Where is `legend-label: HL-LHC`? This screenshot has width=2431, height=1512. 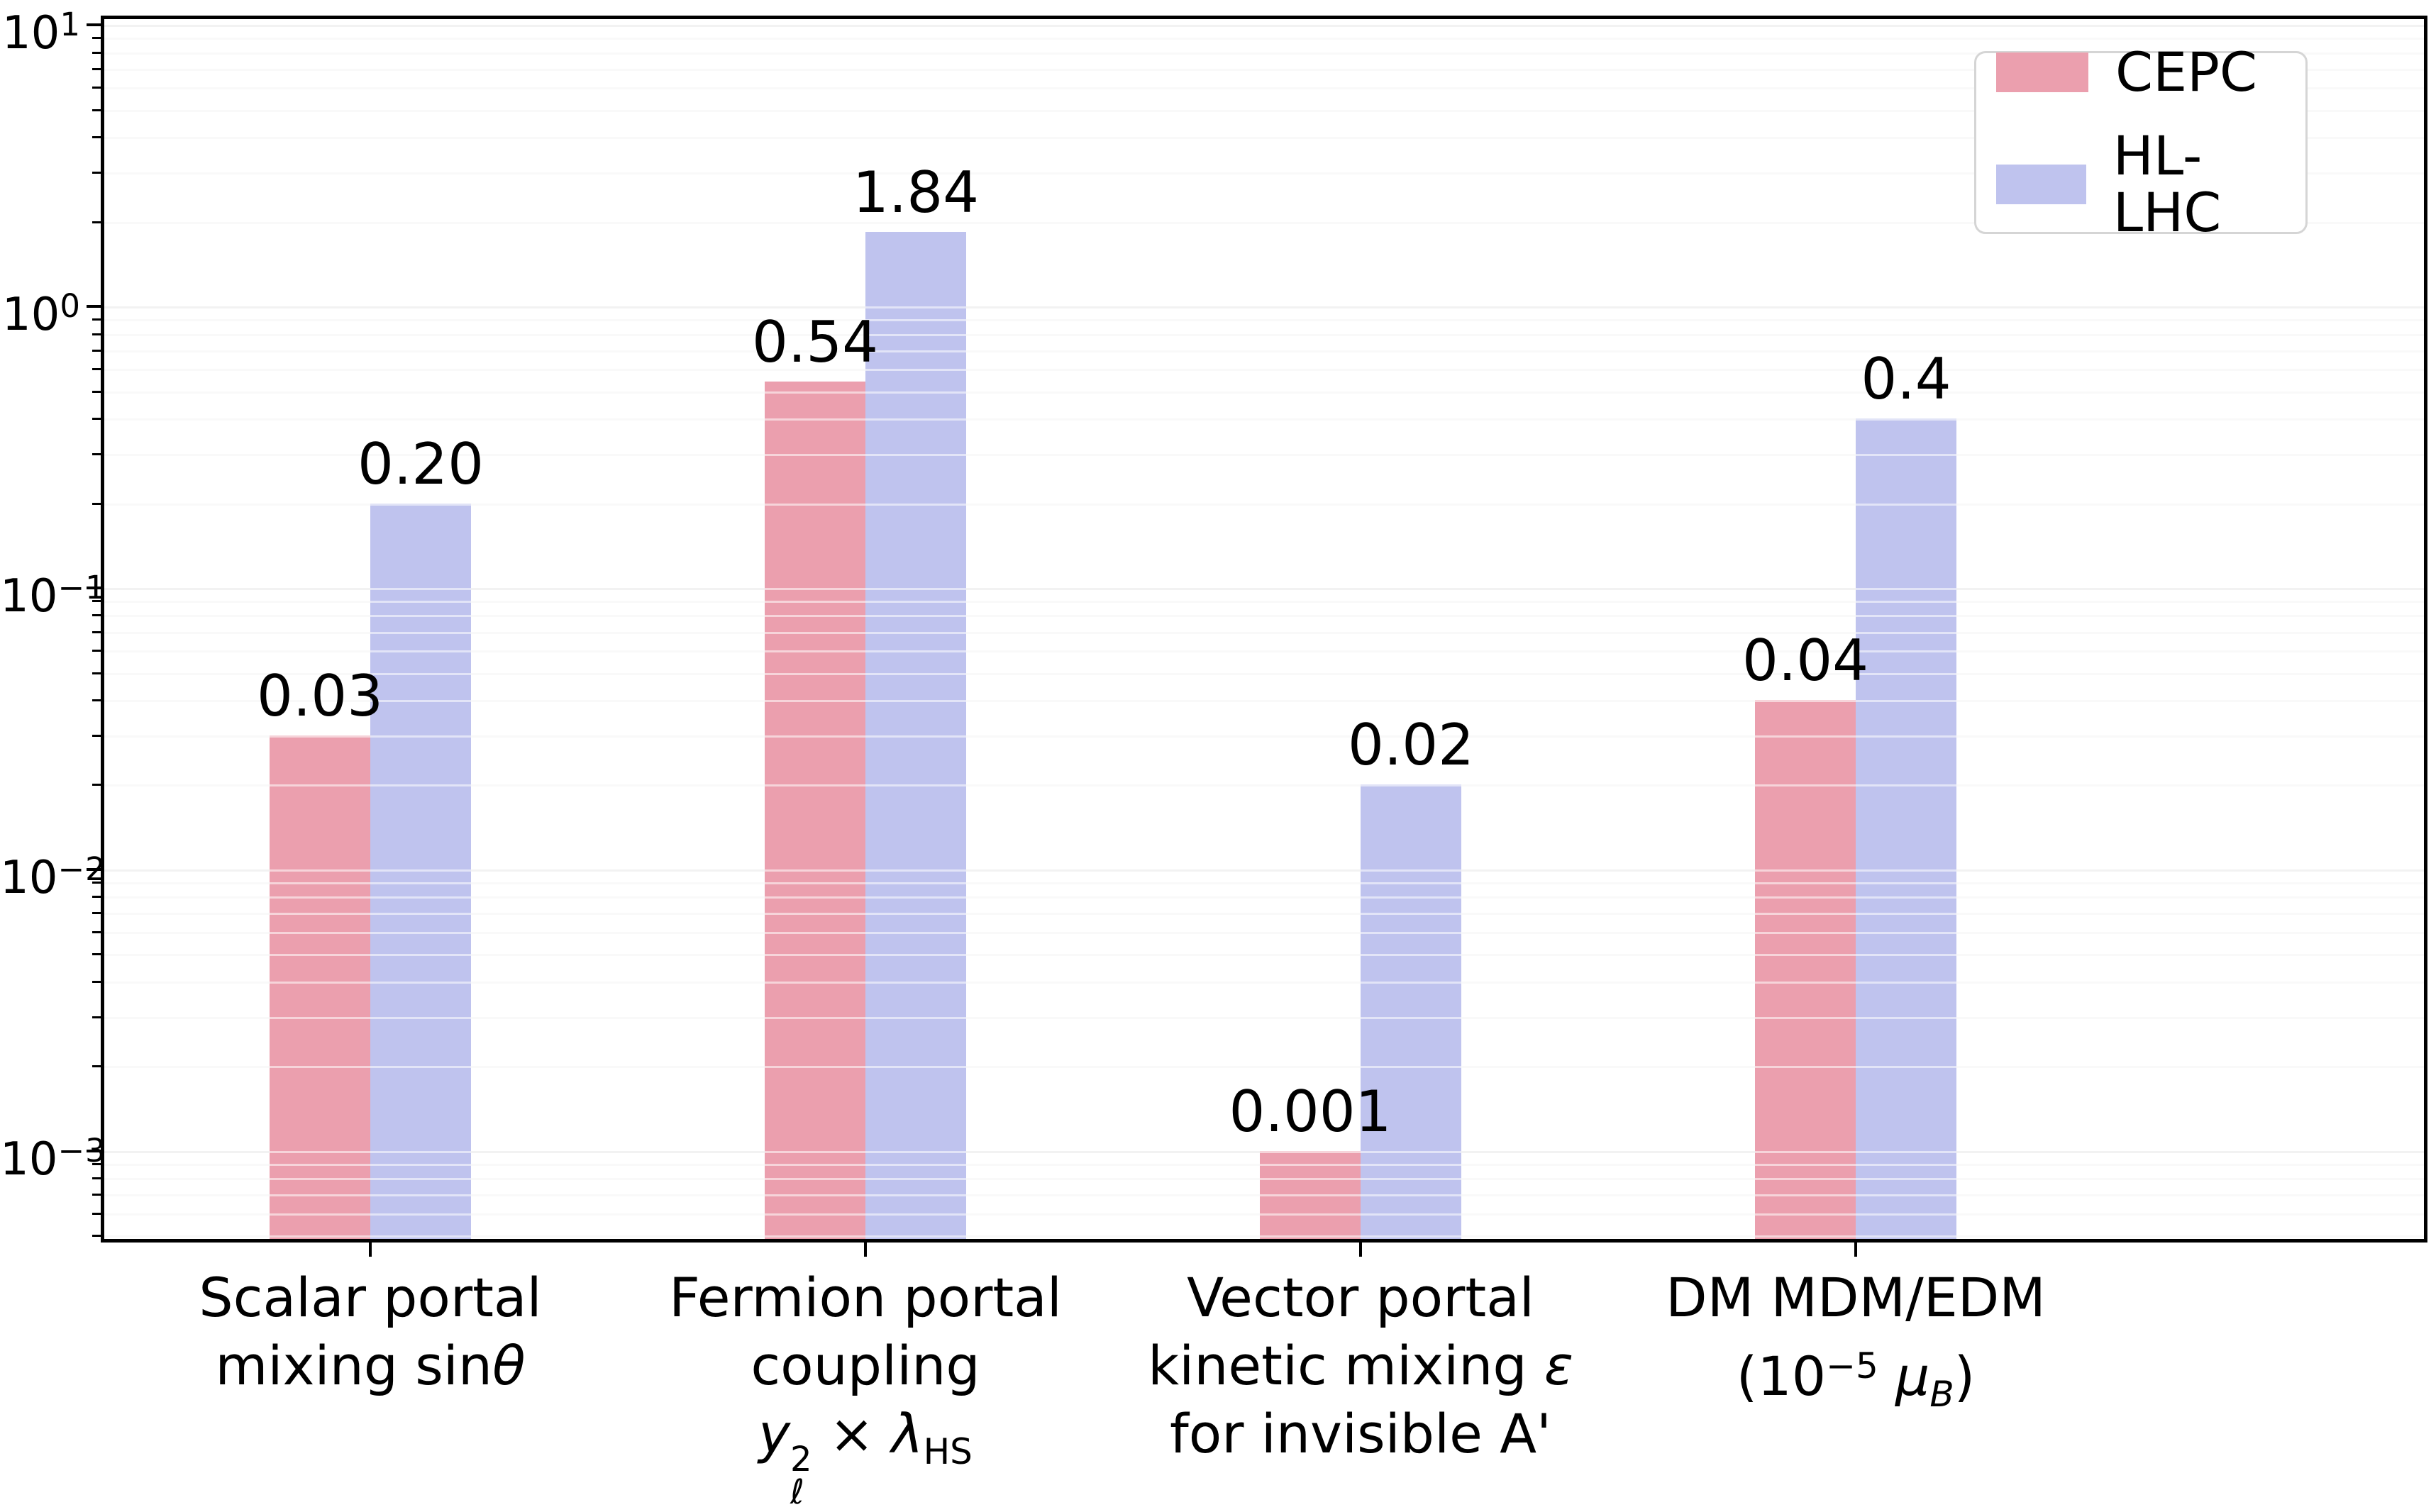 legend-label: HL-LHC is located at coordinates (2167, 184).